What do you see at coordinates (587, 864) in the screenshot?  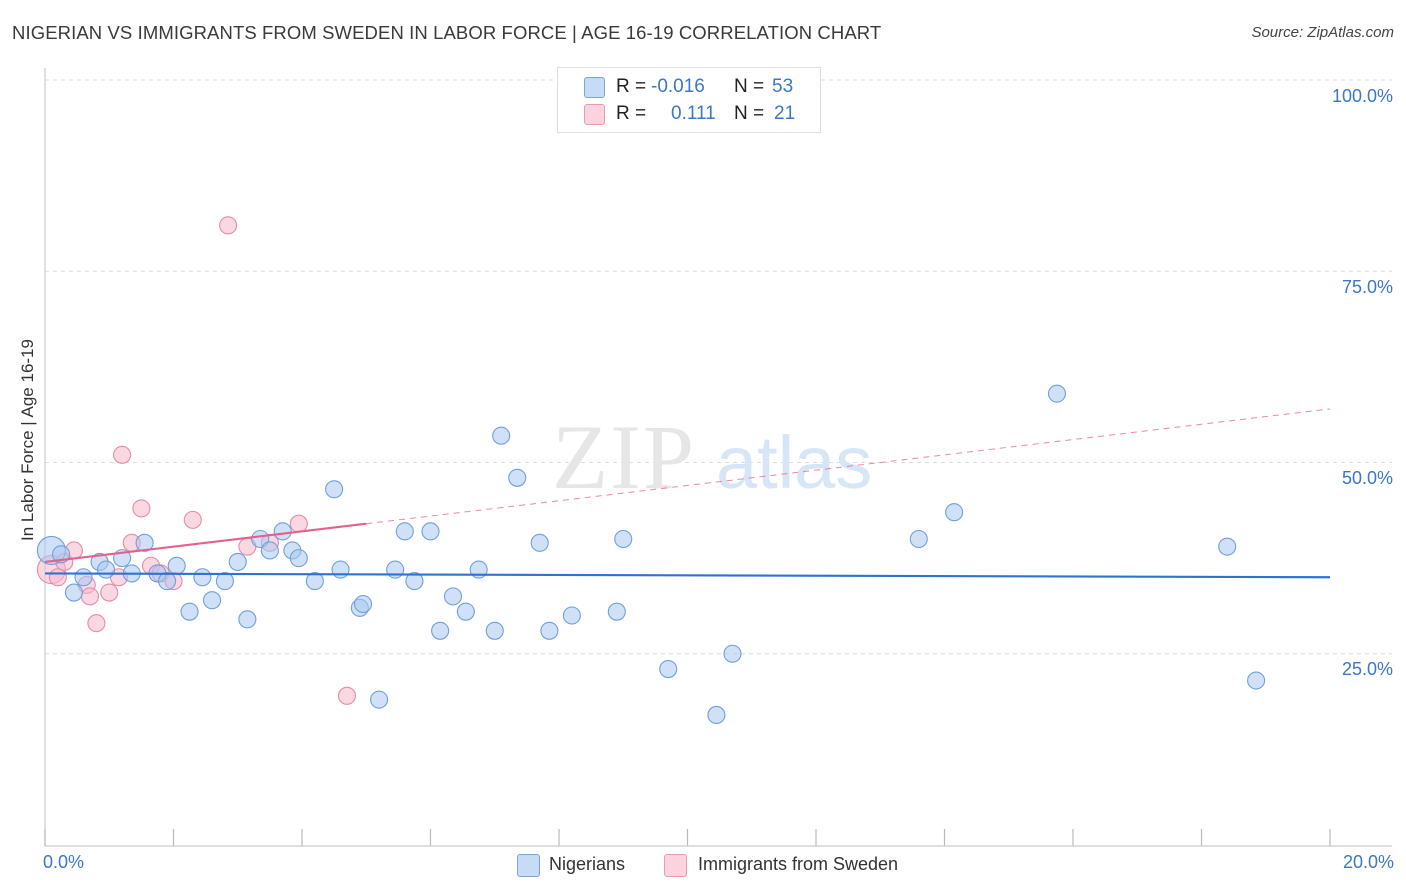 I see `legend-label-nigerians: Nigerians` at bounding box center [587, 864].